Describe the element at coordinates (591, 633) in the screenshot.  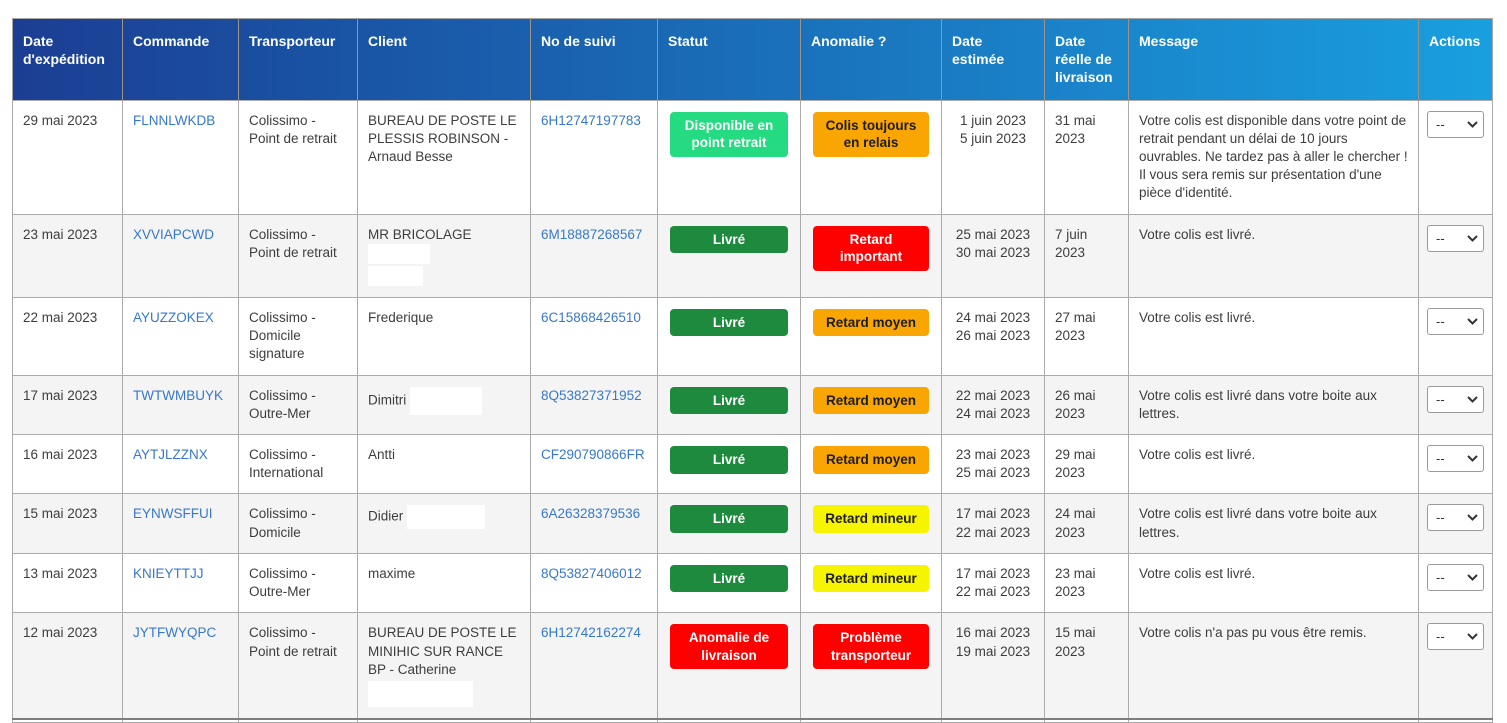
I see `tracking-link: 6H12742162274` at that location.